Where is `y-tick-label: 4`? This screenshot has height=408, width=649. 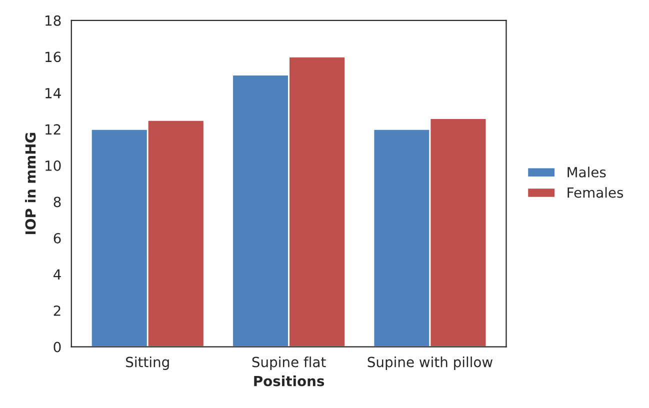 y-tick-label: 4 is located at coordinates (57, 274).